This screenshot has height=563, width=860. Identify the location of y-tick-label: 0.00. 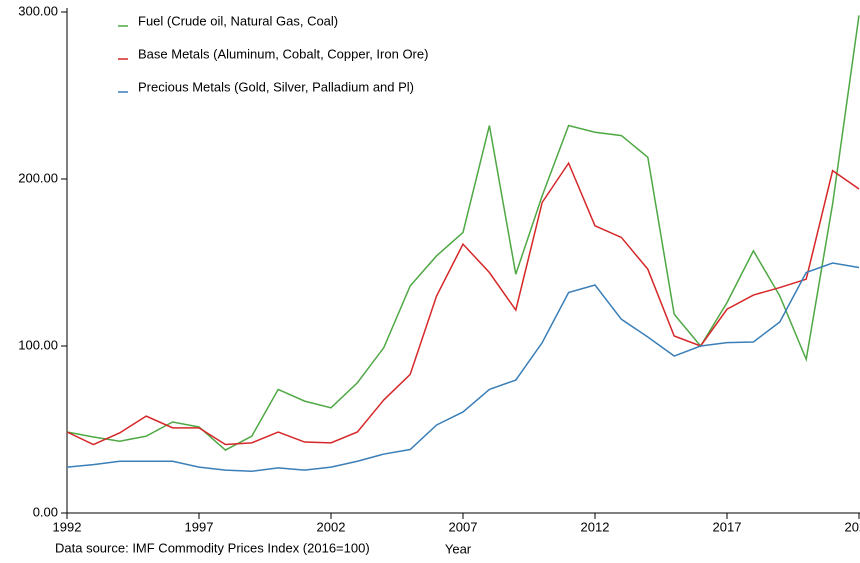
(45, 511).